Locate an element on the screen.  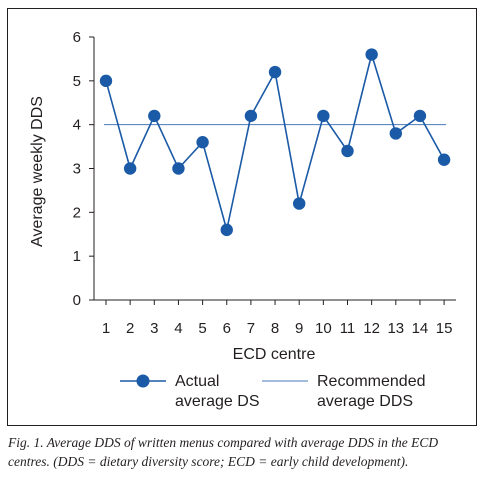
x-tick-label: 6 is located at coordinates (227, 328).